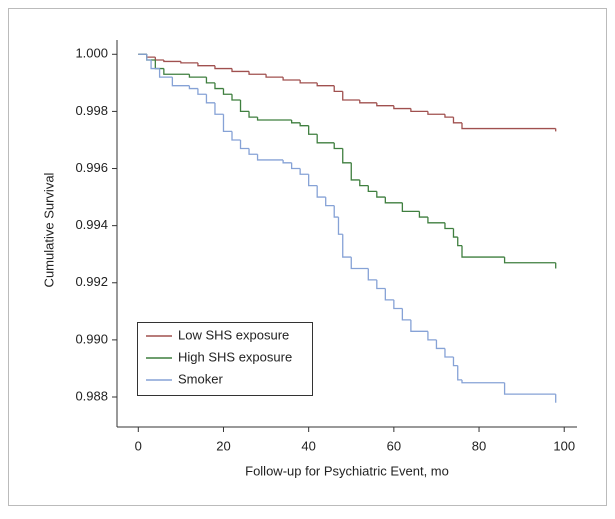  I want to click on legend-label: Smoker, so click(200, 378).